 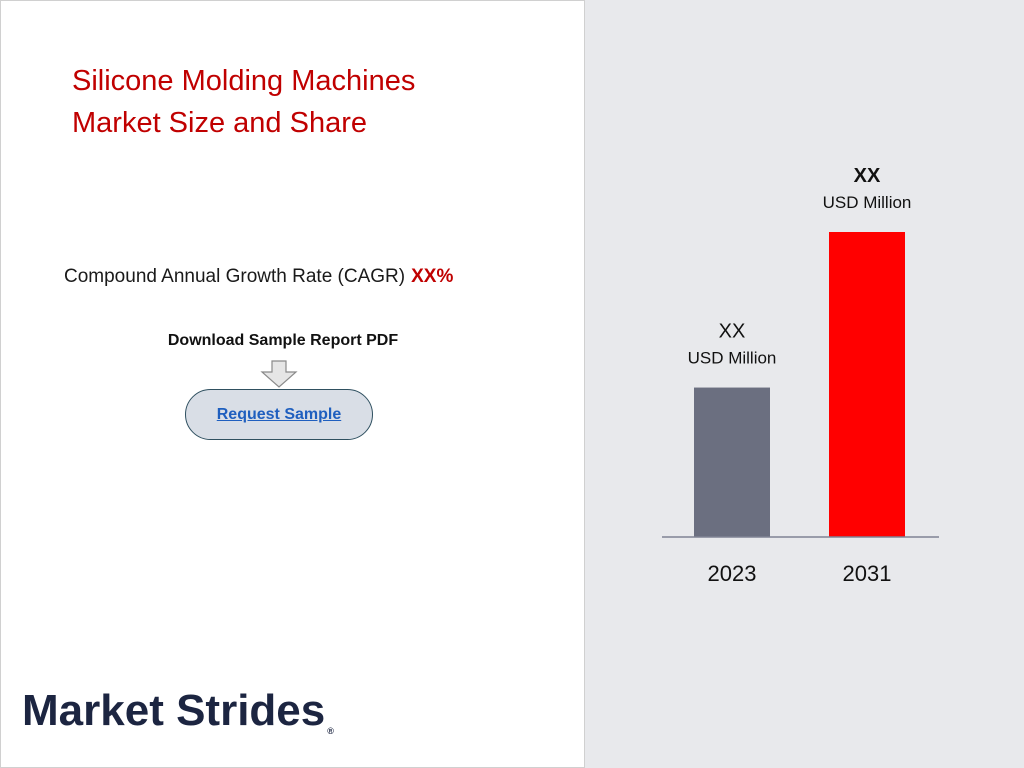 I want to click on data-label-value-2031: XX, so click(x=867, y=176).